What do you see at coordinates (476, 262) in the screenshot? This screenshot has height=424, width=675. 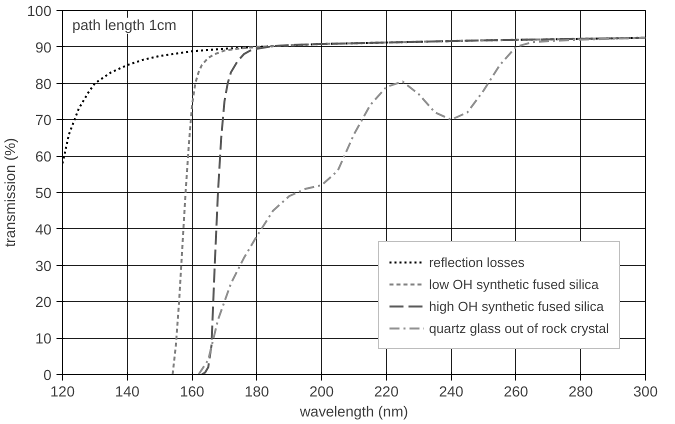 I see `legend-label: reflection losses` at bounding box center [476, 262].